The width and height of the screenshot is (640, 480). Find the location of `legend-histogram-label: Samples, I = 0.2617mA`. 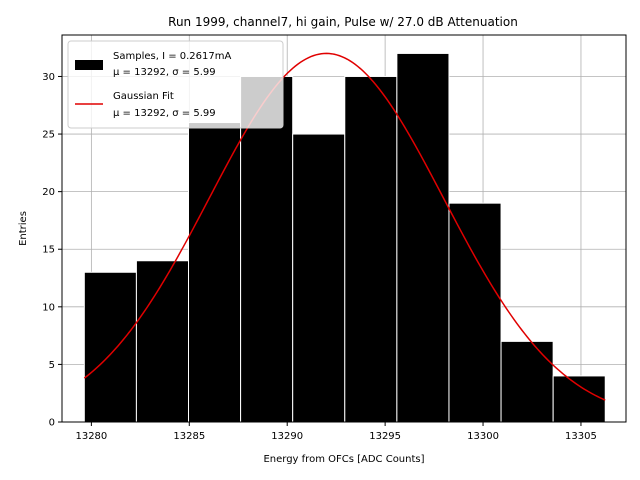

legend-histogram-label: Samples, I = 0.2617mA is located at coordinates (172, 56).